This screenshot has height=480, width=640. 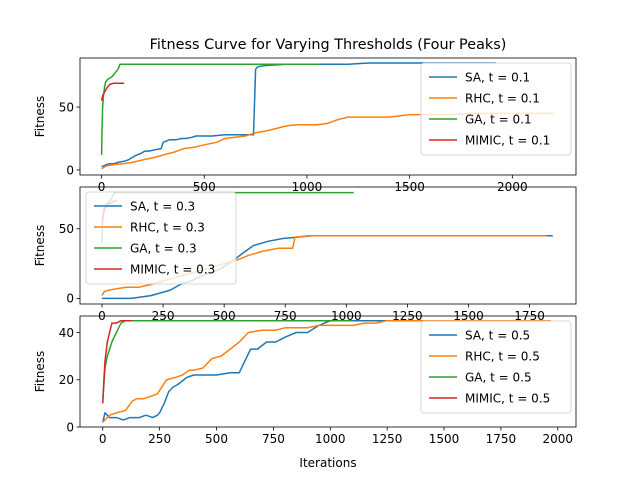 I want to click on legend-entry: SA, t = 0.5, so click(x=497, y=336).